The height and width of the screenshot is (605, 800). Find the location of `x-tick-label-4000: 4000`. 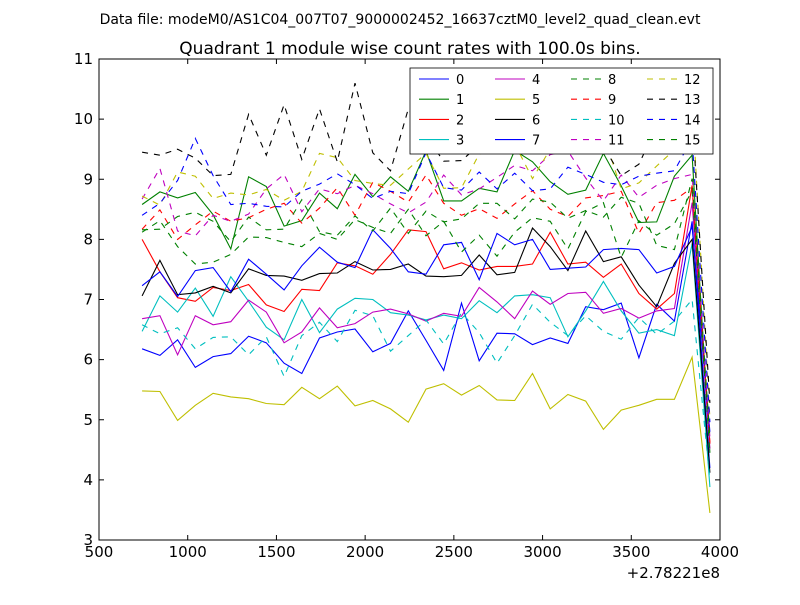

x-tick-label-4000: 4000 is located at coordinates (720, 552).